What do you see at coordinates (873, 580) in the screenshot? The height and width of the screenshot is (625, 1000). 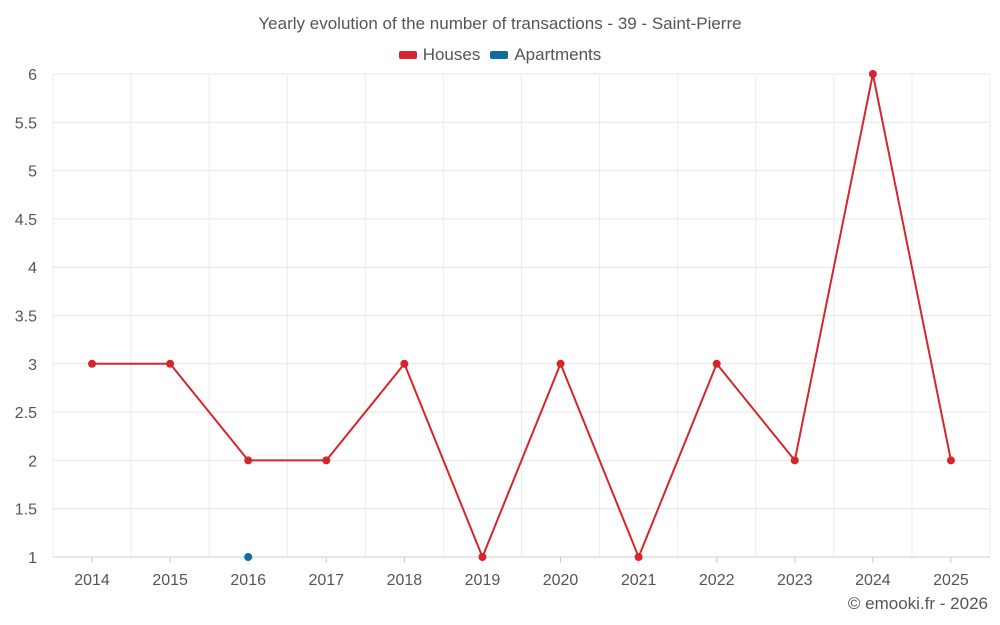 I see `x-tick-label: 2024` at bounding box center [873, 580].